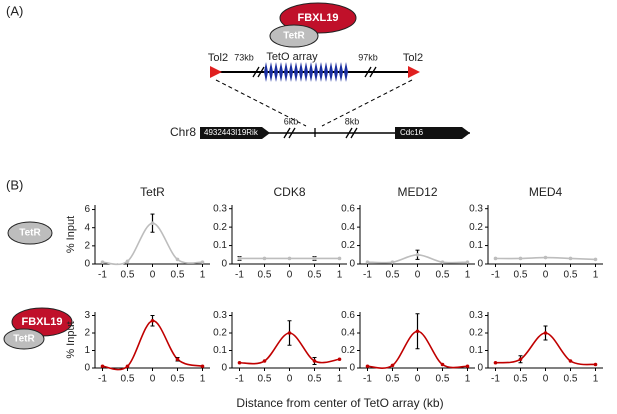 This screenshot has height=414, width=617. Describe the element at coordinates (152, 345) in the screenshot. I see `data-line` at that location.